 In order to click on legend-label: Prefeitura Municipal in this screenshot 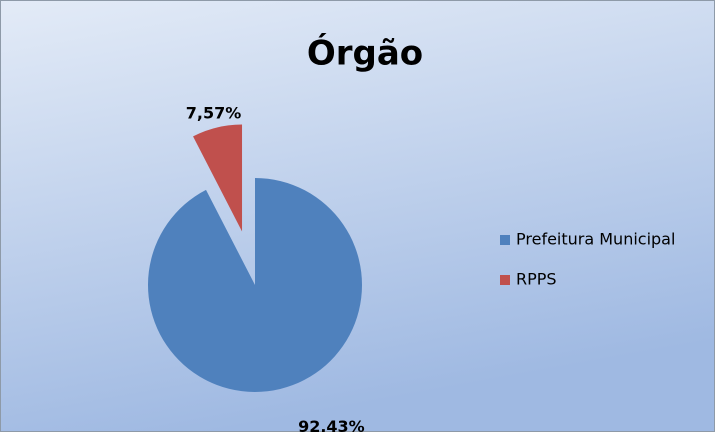, I will do `click(595, 239)`.